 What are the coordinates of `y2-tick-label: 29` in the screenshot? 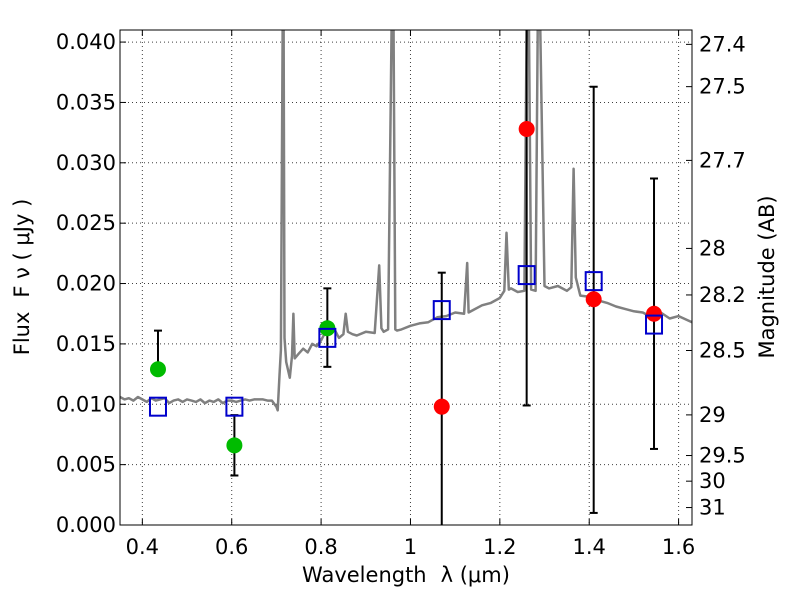 It's located at (712, 415).